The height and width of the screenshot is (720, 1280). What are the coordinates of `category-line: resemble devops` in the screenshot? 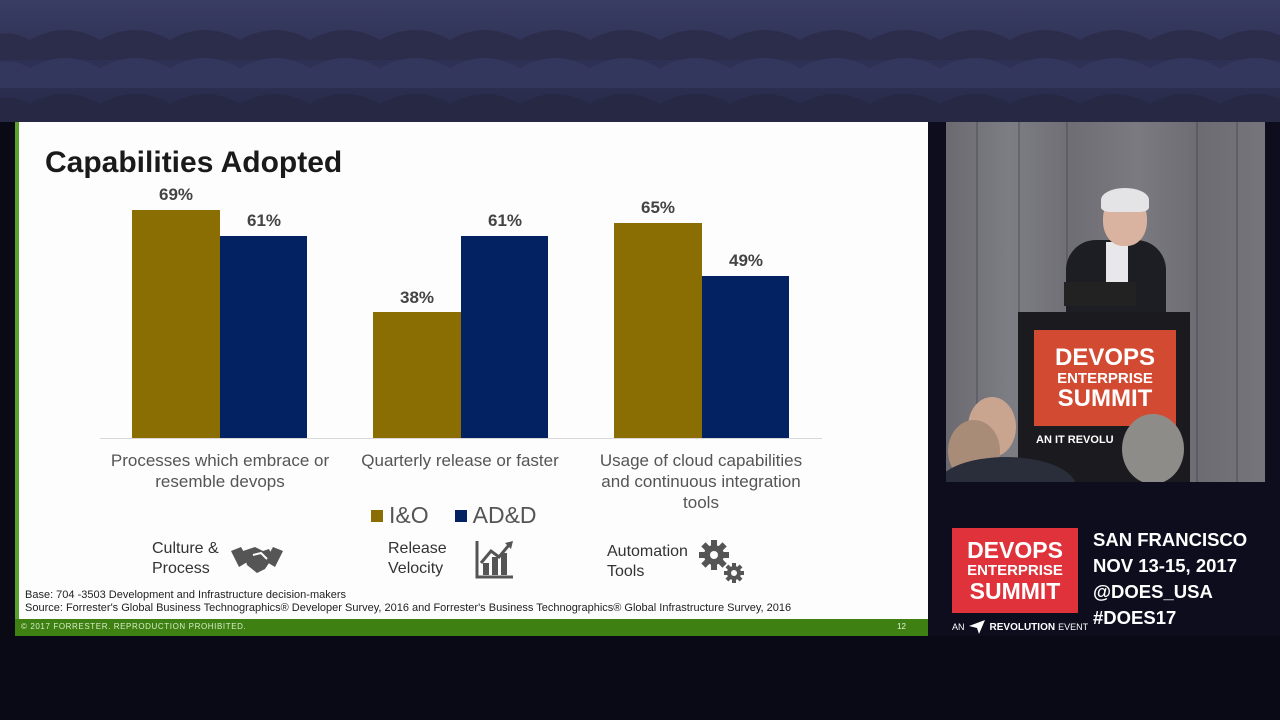 It's located at (220, 481).